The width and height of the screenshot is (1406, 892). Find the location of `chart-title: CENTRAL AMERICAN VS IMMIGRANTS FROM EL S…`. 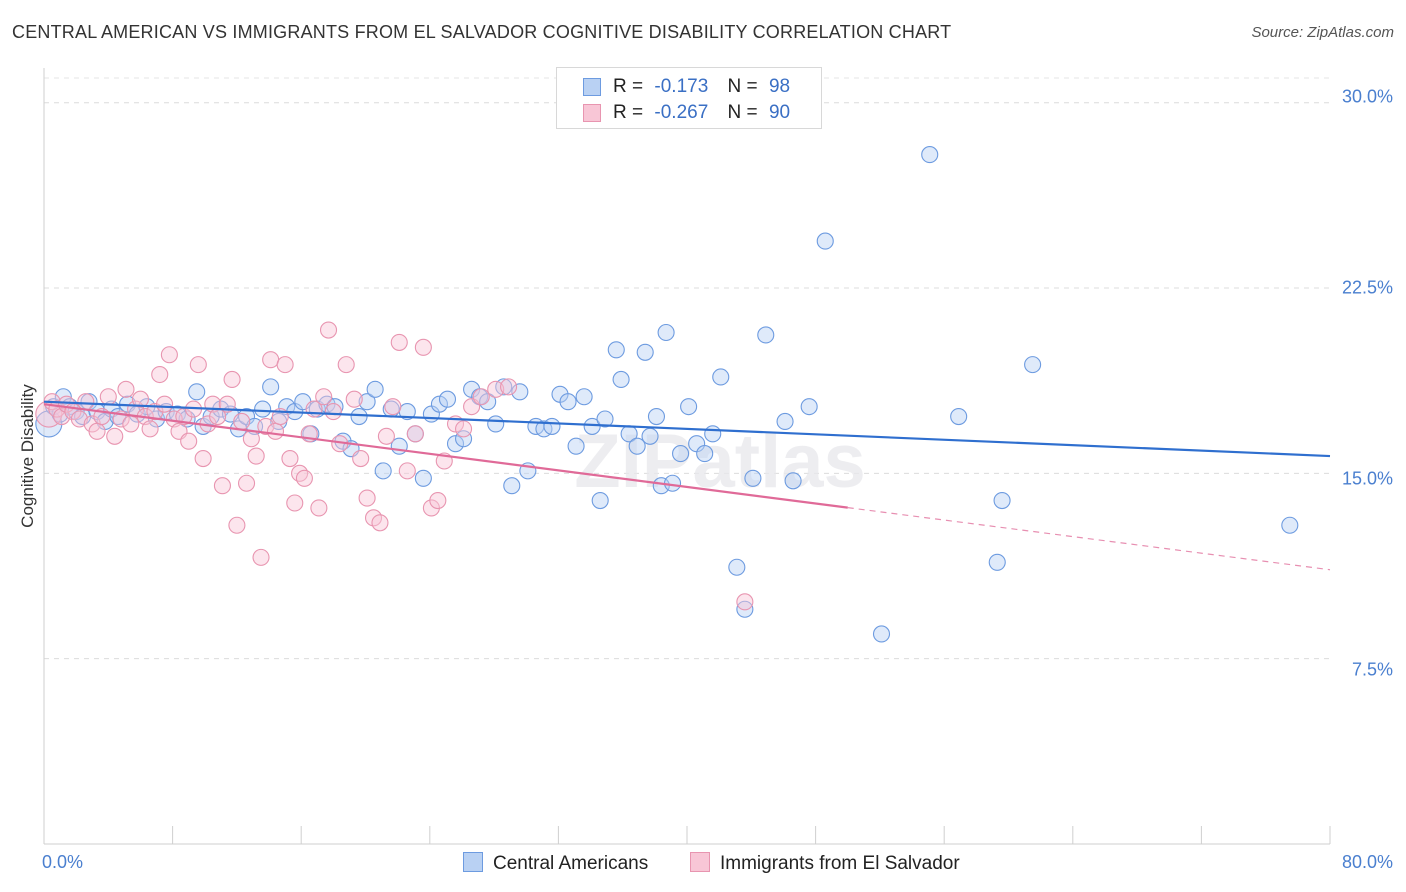

chart-title: CENTRAL AMERICAN VS IMMIGRANTS FROM EL S… is located at coordinates (482, 32).